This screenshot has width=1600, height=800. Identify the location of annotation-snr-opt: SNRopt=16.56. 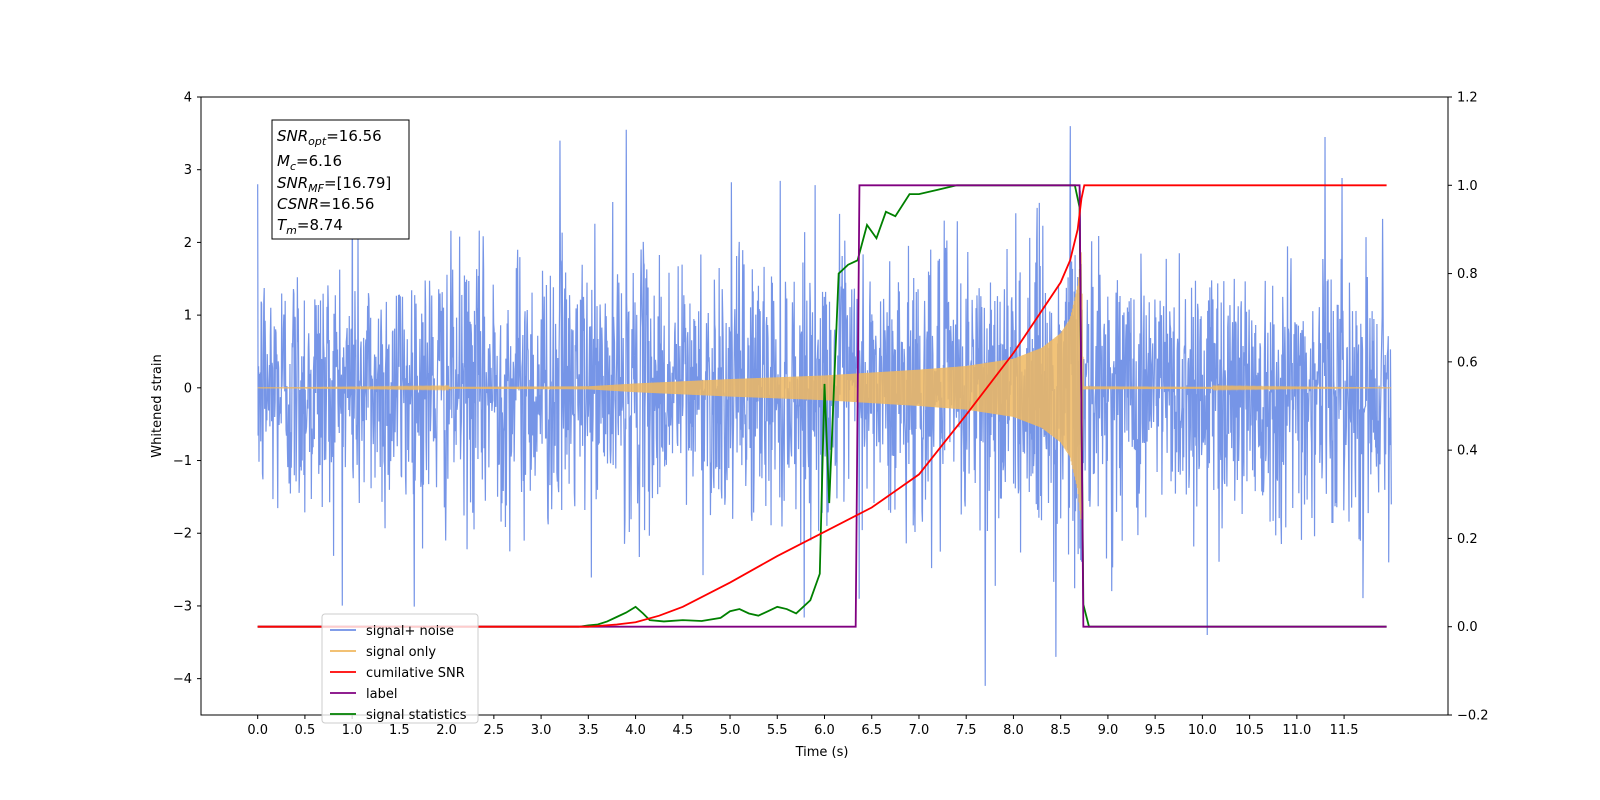
(329, 137).